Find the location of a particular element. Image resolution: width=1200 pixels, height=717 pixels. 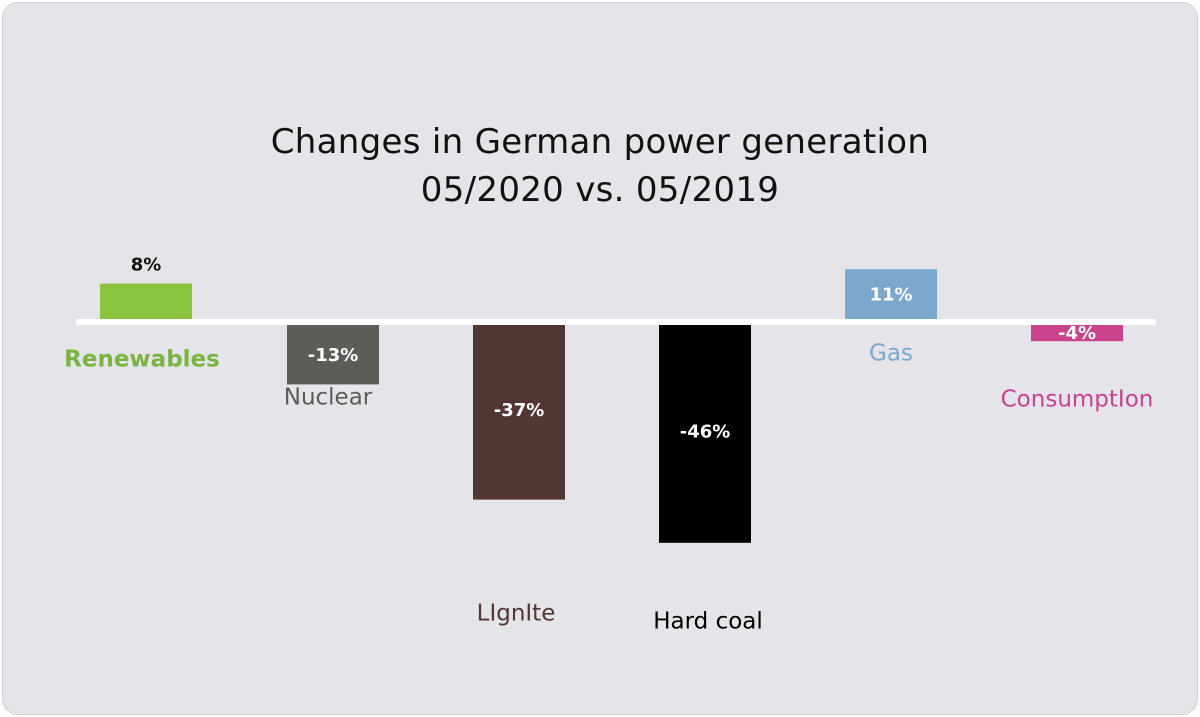

value-label: -37% is located at coordinates (519, 410).